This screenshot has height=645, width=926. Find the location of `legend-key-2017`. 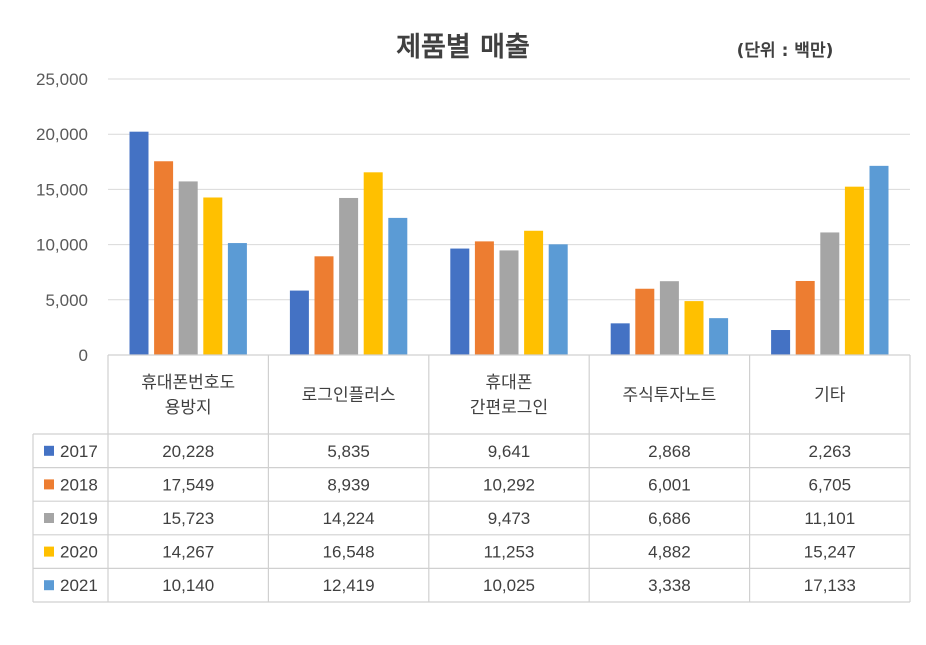

legend-key-2017 is located at coordinates (49, 450).